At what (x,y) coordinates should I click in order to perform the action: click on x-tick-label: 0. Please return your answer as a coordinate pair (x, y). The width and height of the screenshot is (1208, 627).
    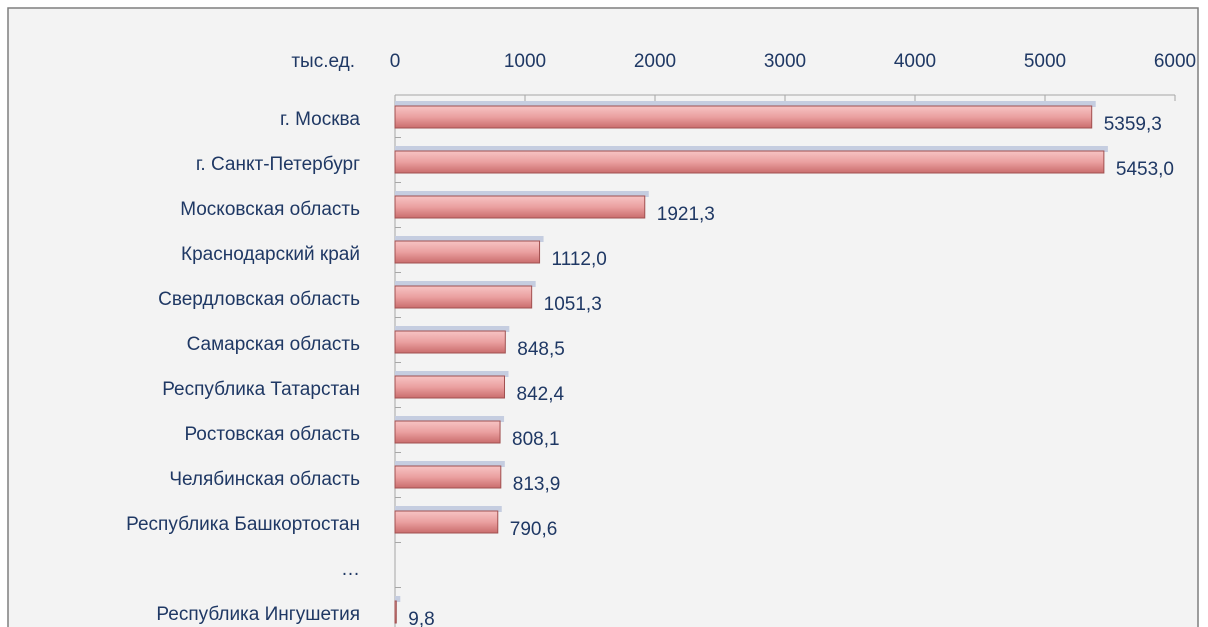
    Looking at the image, I should click on (395, 61).